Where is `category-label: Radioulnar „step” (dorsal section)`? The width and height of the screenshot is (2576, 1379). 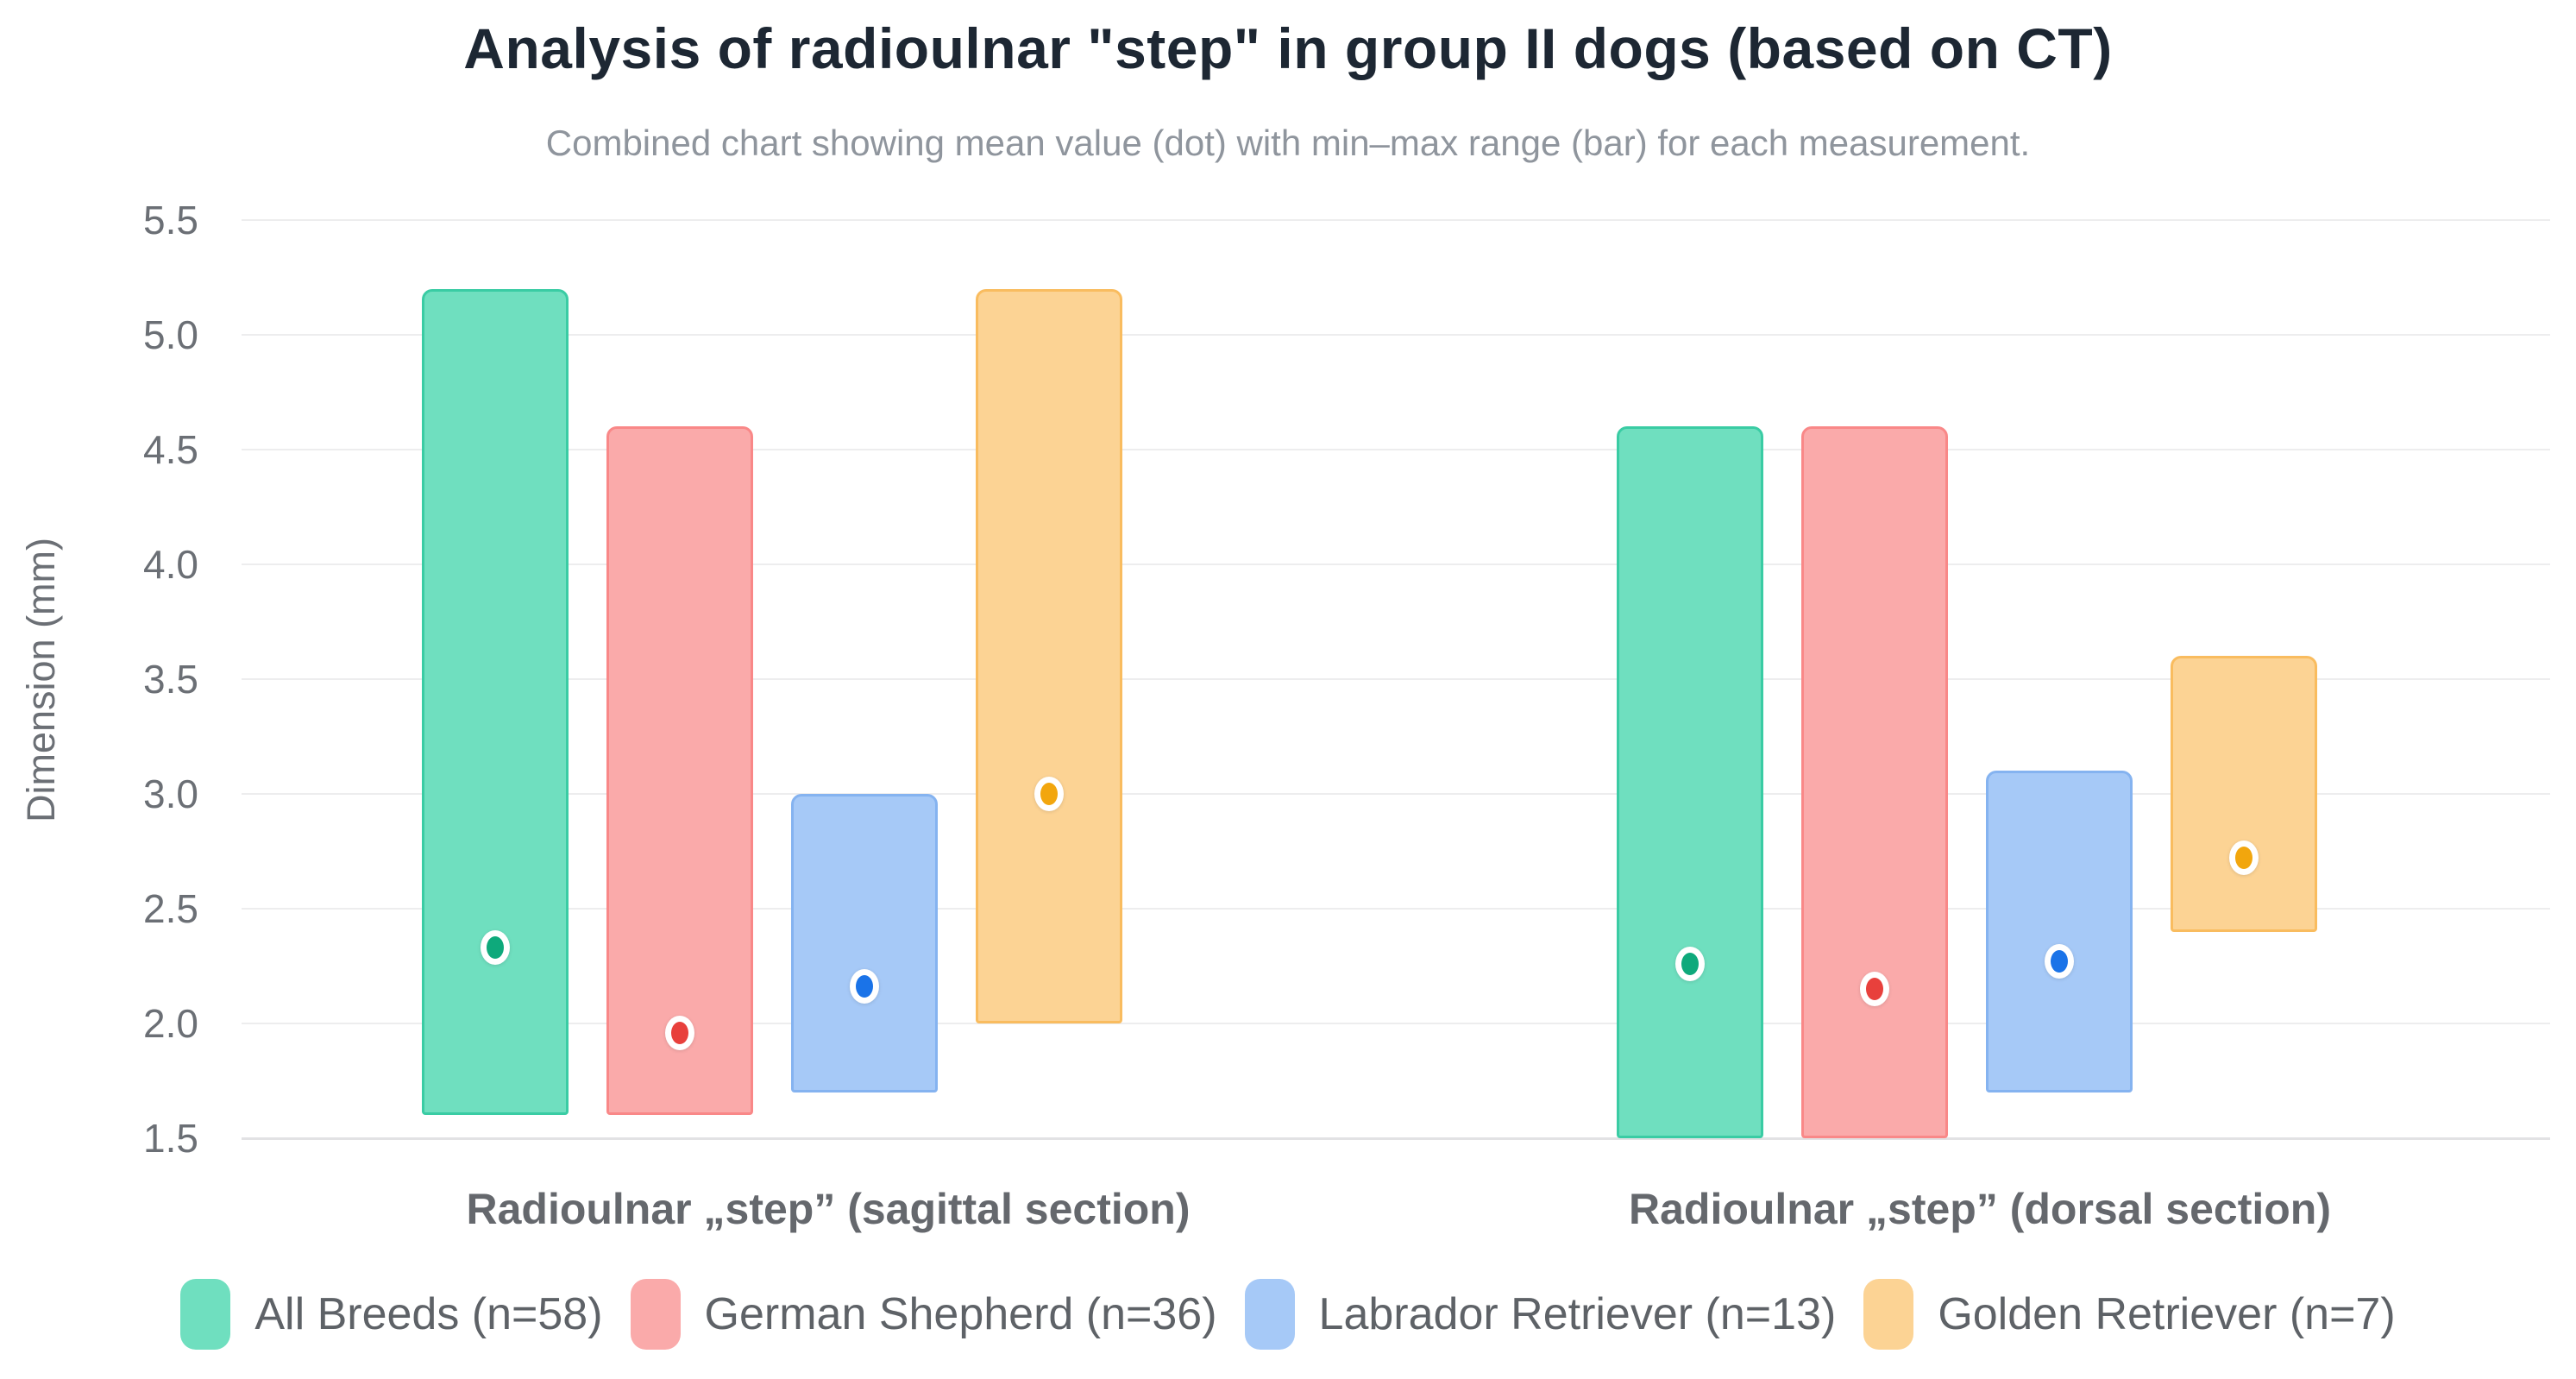
category-label: Radioulnar „step” (dorsal section) is located at coordinates (1979, 1209).